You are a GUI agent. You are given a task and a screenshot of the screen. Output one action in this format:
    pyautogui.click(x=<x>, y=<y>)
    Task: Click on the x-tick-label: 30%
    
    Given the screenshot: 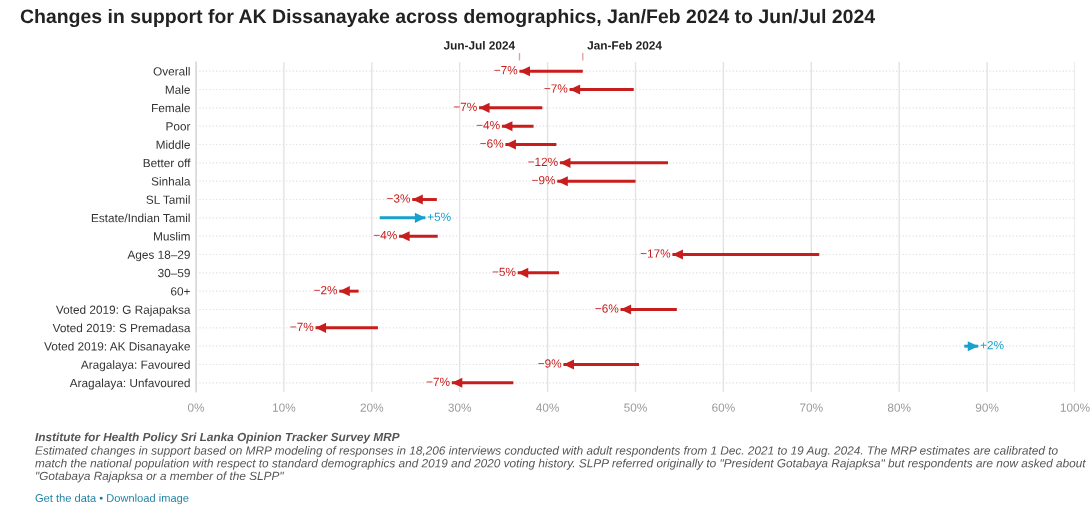 What is the action you would take?
    pyautogui.click(x=460, y=407)
    